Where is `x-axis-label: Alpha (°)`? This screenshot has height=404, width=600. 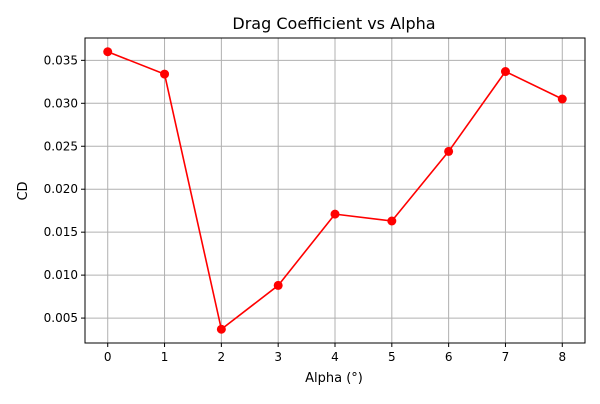 x-axis-label: Alpha (°) is located at coordinates (334, 378).